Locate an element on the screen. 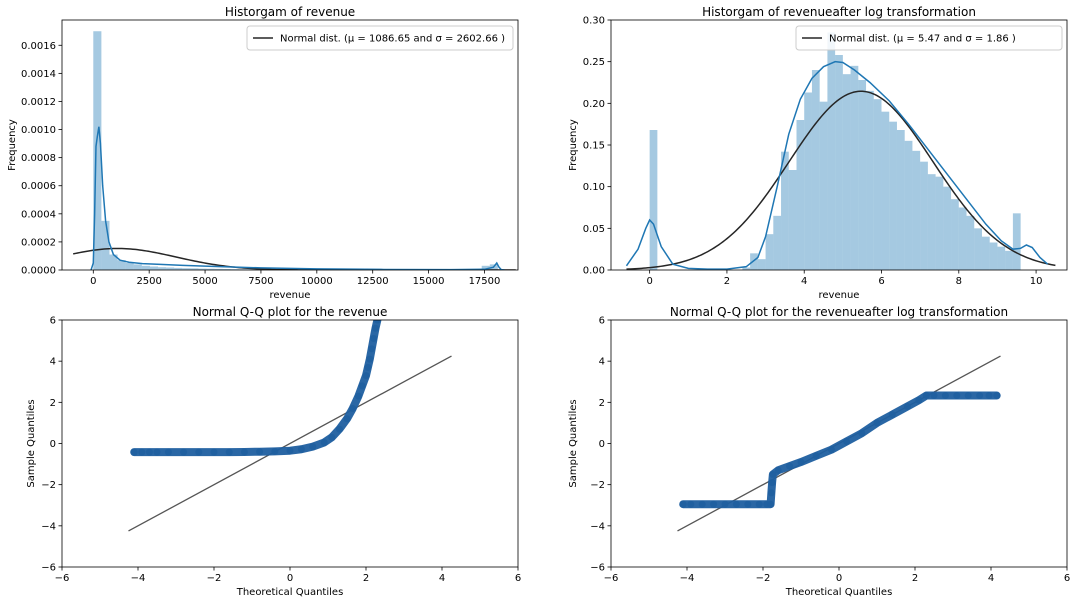  plot-area is located at coordinates (839, 443).